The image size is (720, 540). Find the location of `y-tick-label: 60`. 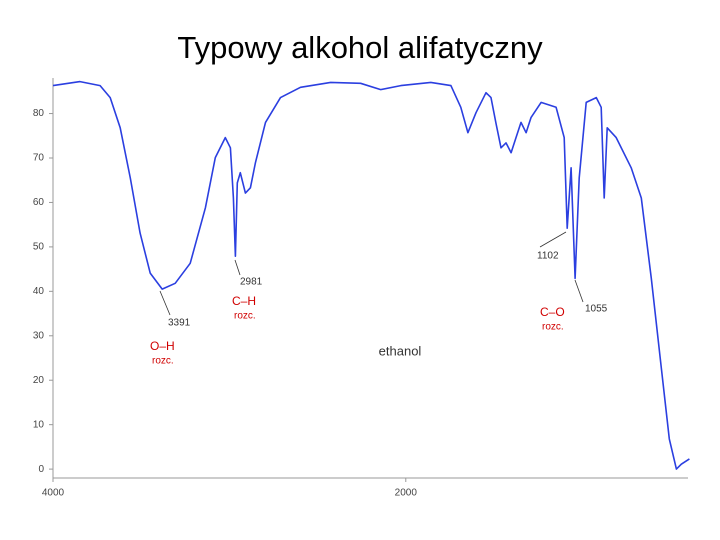

y-tick-label: 60 is located at coordinates (39, 202).